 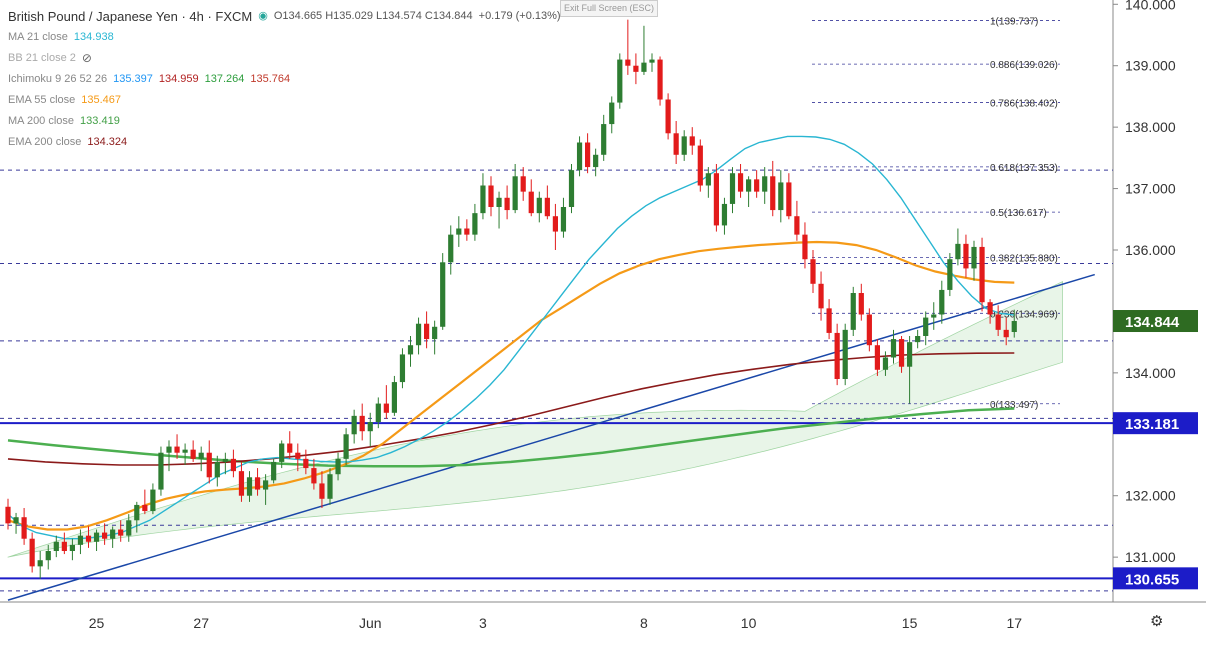 I want to click on fib-level-label: 0.5(136.617), so click(x=1018, y=213).